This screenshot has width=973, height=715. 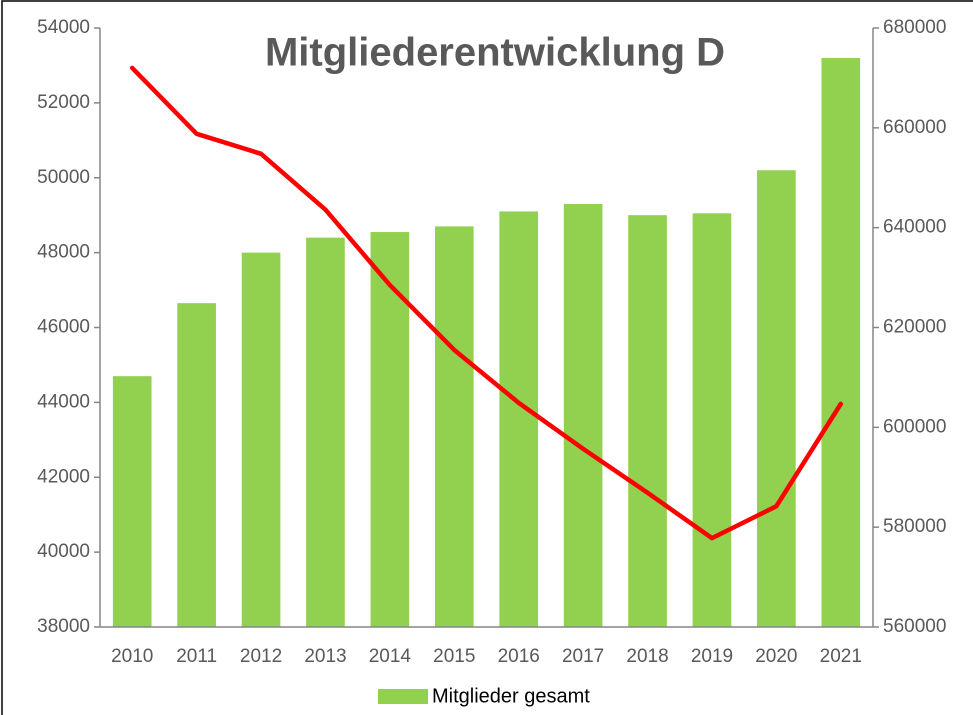 What do you see at coordinates (841, 656) in the screenshot?
I see `x-tick-label: 2021` at bounding box center [841, 656].